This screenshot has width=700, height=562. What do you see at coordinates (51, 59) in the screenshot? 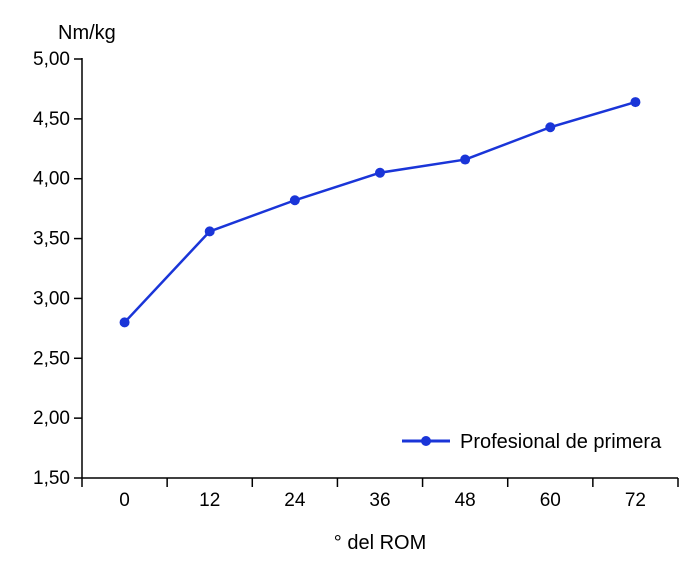
I see `y-tick-label: 5,00` at bounding box center [51, 59].